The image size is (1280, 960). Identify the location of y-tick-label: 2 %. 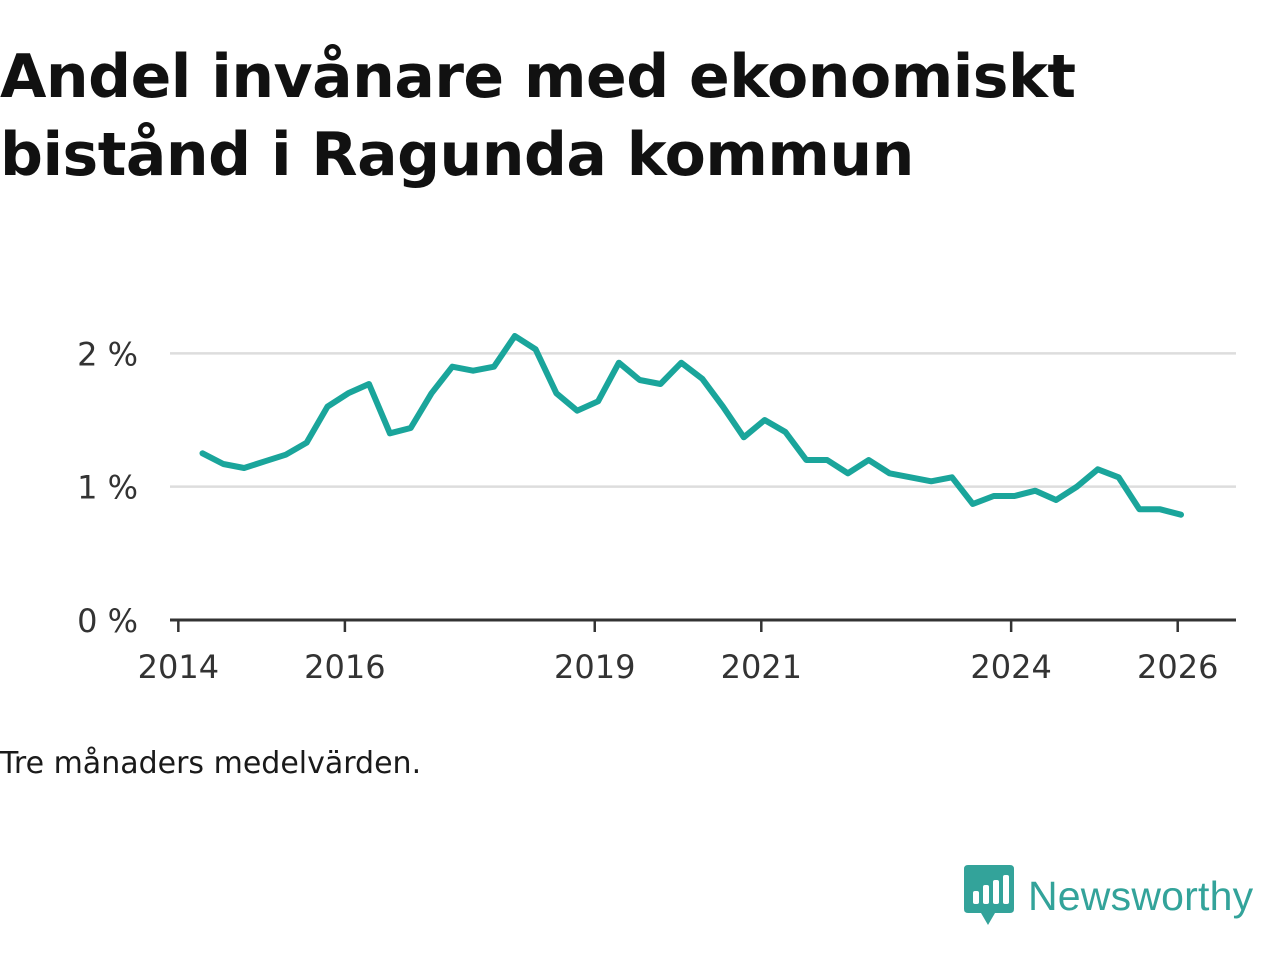
(107, 354).